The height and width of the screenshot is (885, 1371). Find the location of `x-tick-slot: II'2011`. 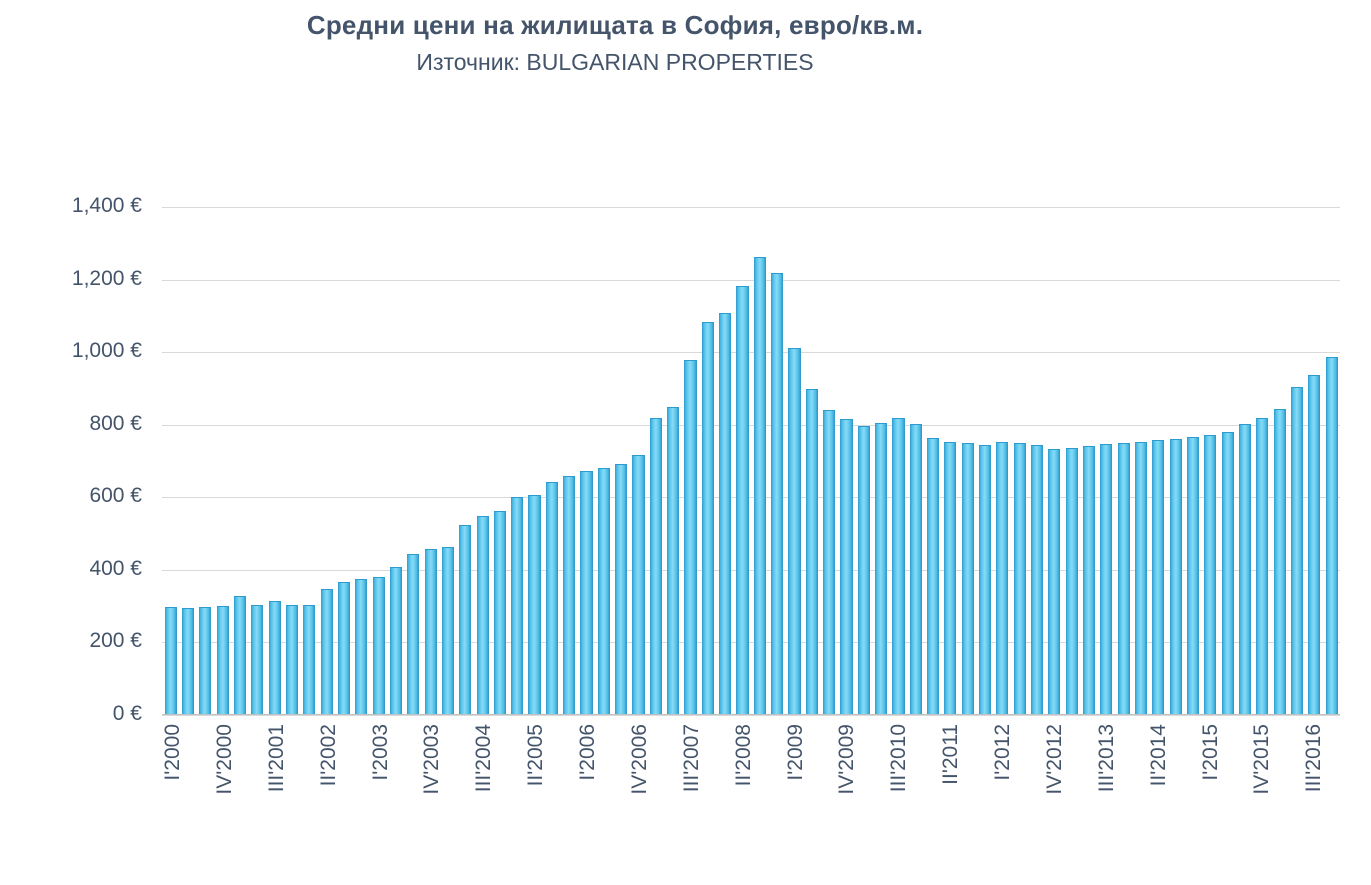

x-tick-slot: II'2011 is located at coordinates (951, 784).